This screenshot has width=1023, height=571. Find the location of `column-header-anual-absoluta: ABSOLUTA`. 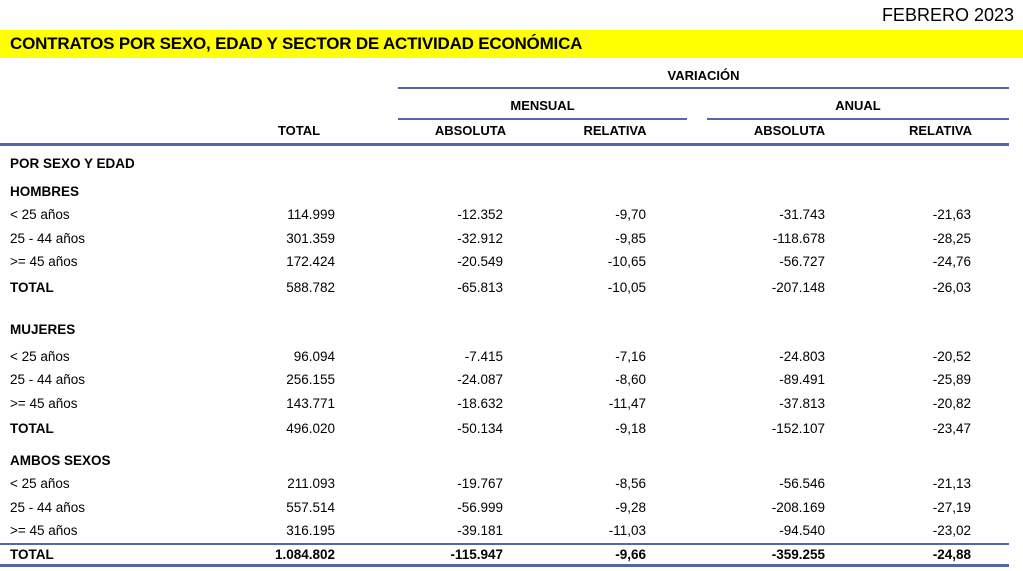

column-header-anual-absoluta: ABSOLUTA is located at coordinates (789, 130).